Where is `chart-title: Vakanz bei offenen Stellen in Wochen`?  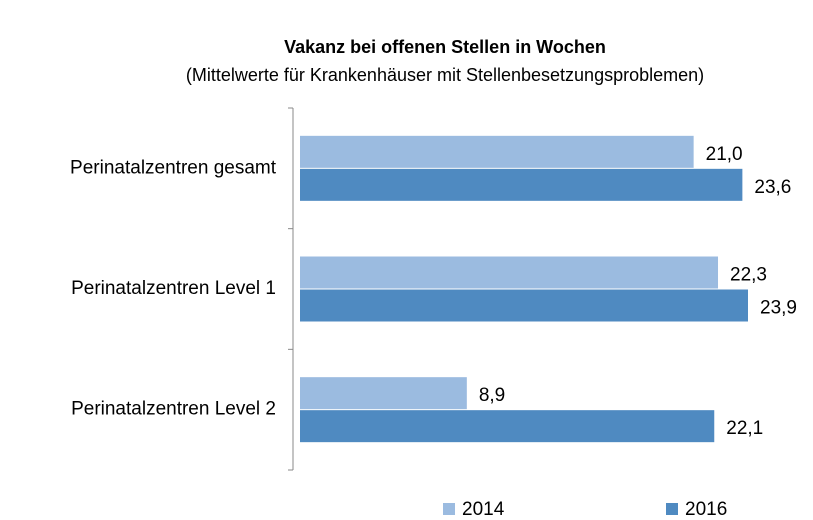
chart-title: Vakanz bei offenen Stellen in Wochen is located at coordinates (445, 47).